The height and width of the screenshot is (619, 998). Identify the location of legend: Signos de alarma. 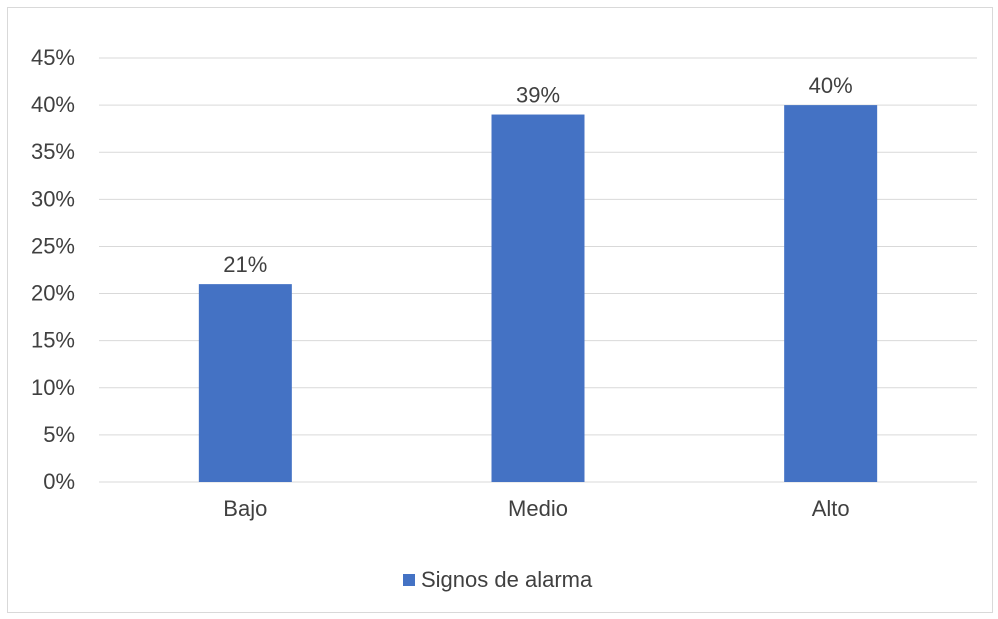
(498, 579).